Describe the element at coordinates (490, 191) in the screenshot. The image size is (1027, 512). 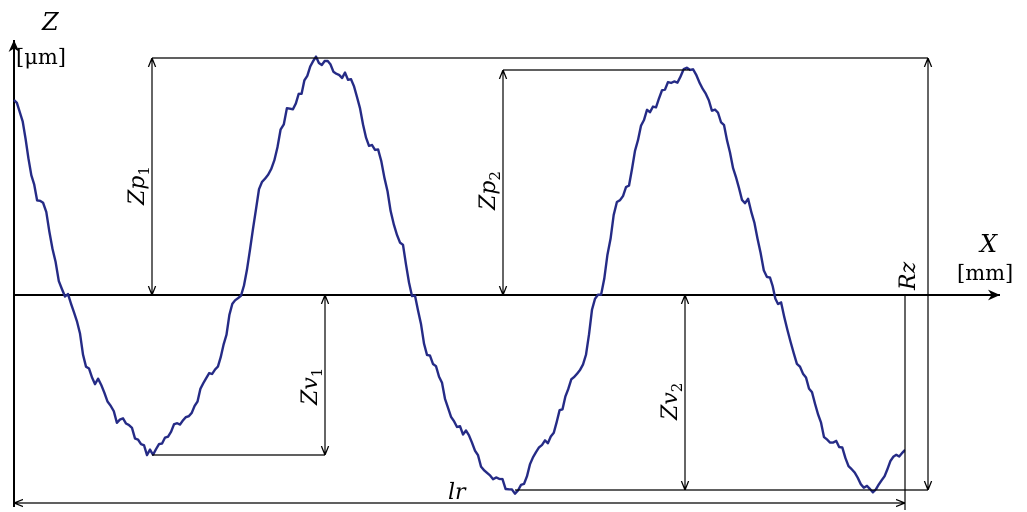
I see `zp2-label: Zp2` at that location.